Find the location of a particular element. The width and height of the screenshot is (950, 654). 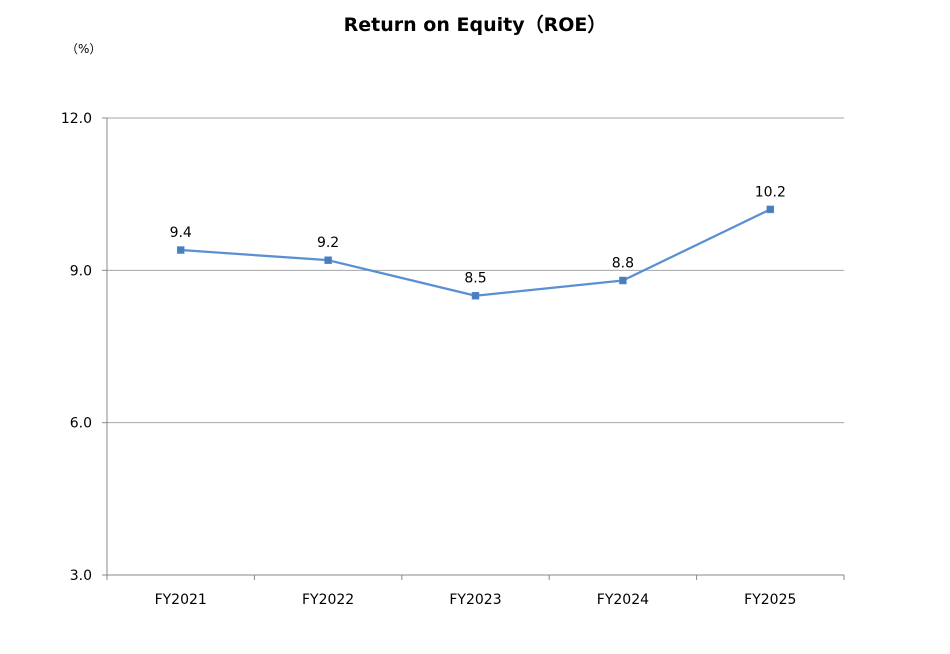

x-tick-label: FY2021 is located at coordinates (181, 600).